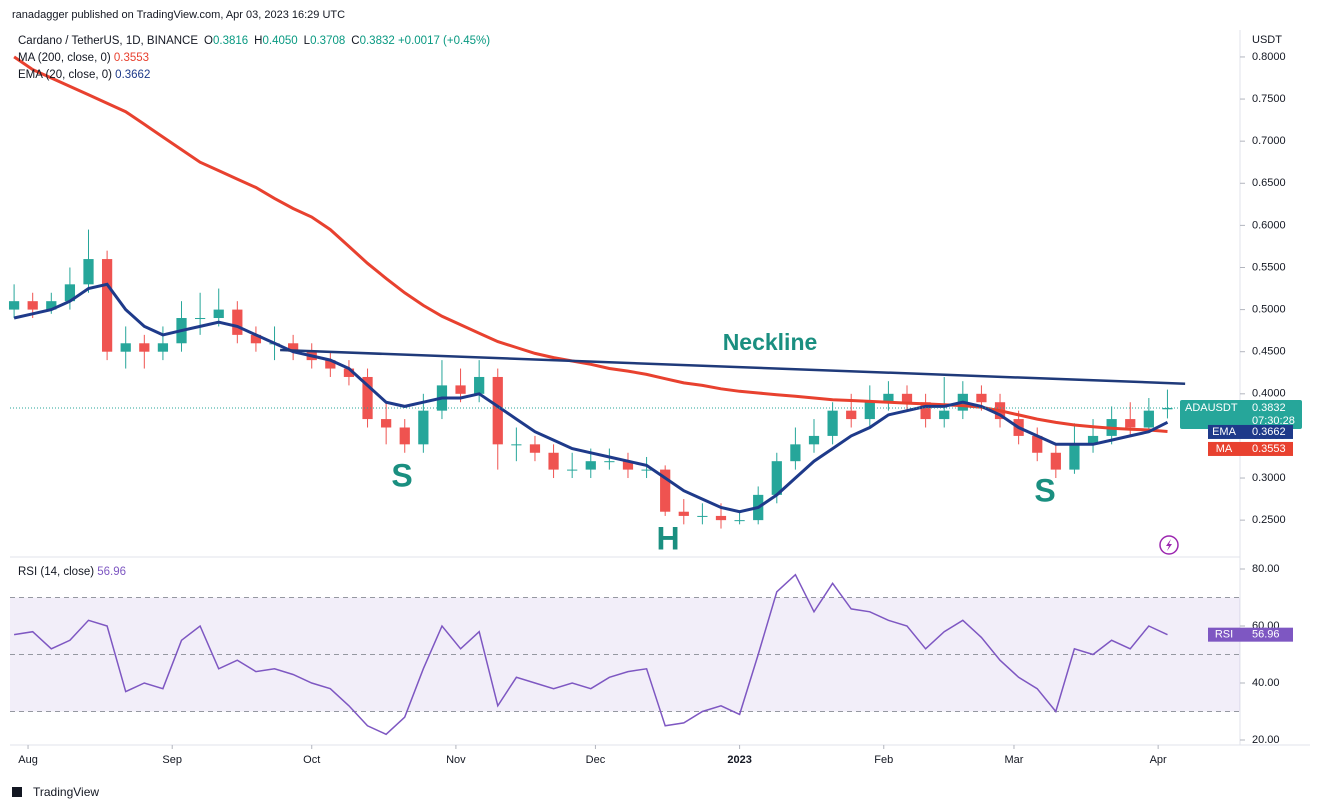 The image size is (1320, 810). I want to click on price-tag-countdown: 07:30:28, so click(1273, 421).